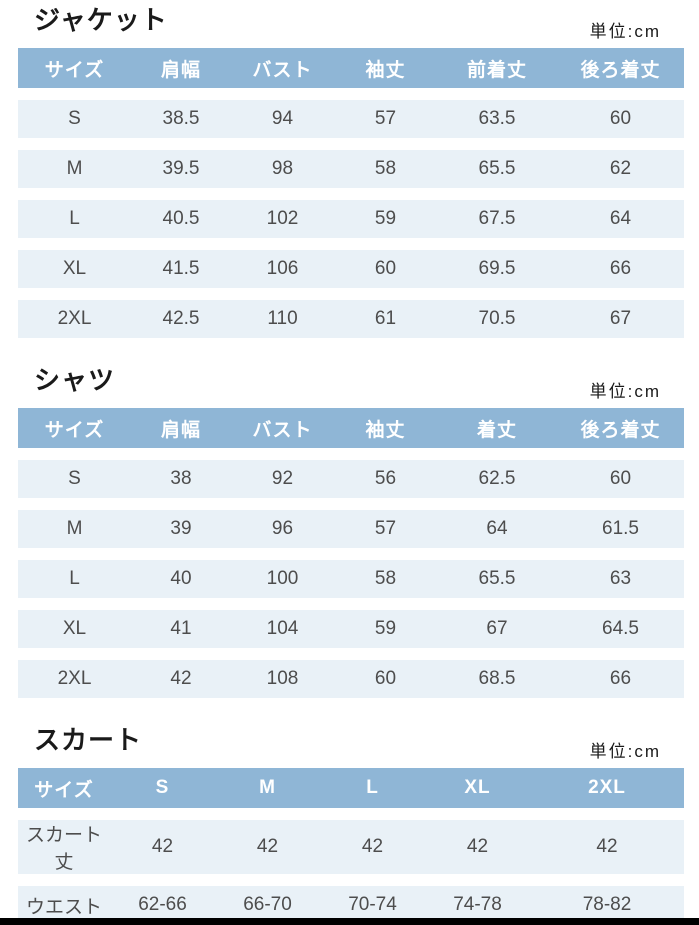 The width and height of the screenshot is (699, 925). I want to click on table-header-row: サイズ 肩幅 バスト 袖丈 着丈 後ろ着丈, so click(351, 428).